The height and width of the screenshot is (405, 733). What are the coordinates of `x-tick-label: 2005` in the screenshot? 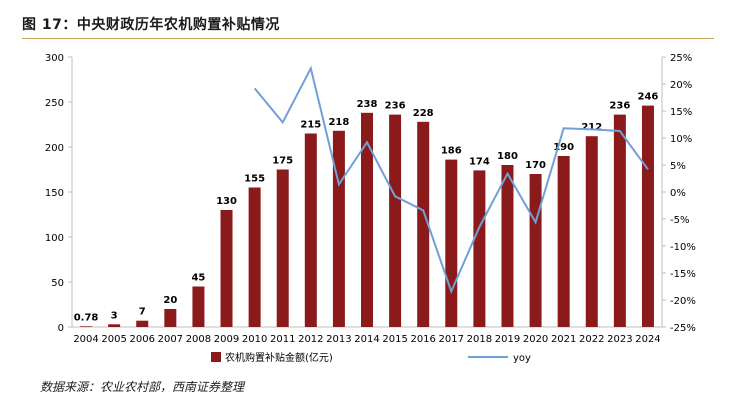 It's located at (113, 339).